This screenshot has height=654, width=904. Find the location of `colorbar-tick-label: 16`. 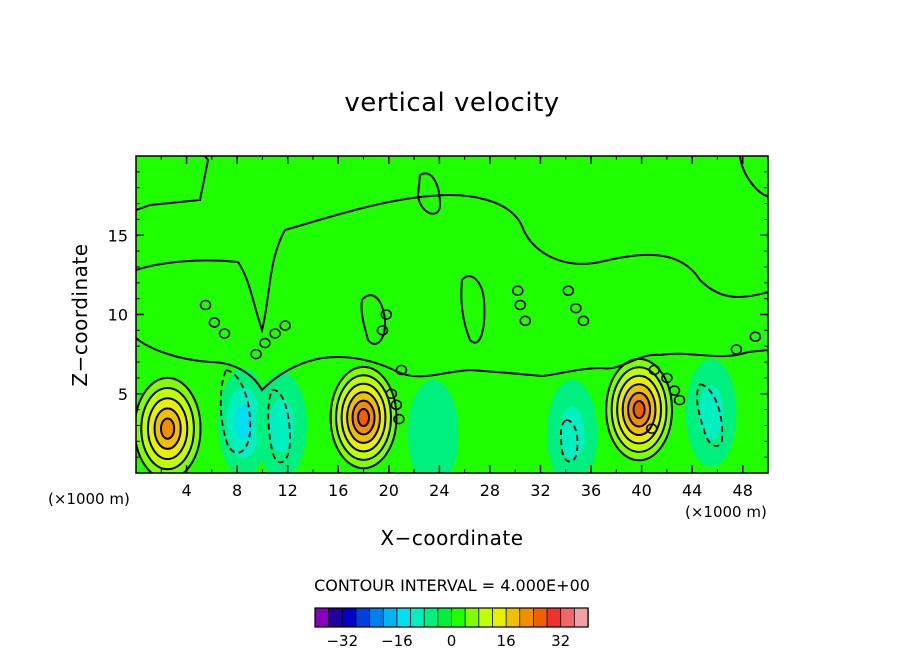

colorbar-tick-label: 16 is located at coordinates (506, 641).